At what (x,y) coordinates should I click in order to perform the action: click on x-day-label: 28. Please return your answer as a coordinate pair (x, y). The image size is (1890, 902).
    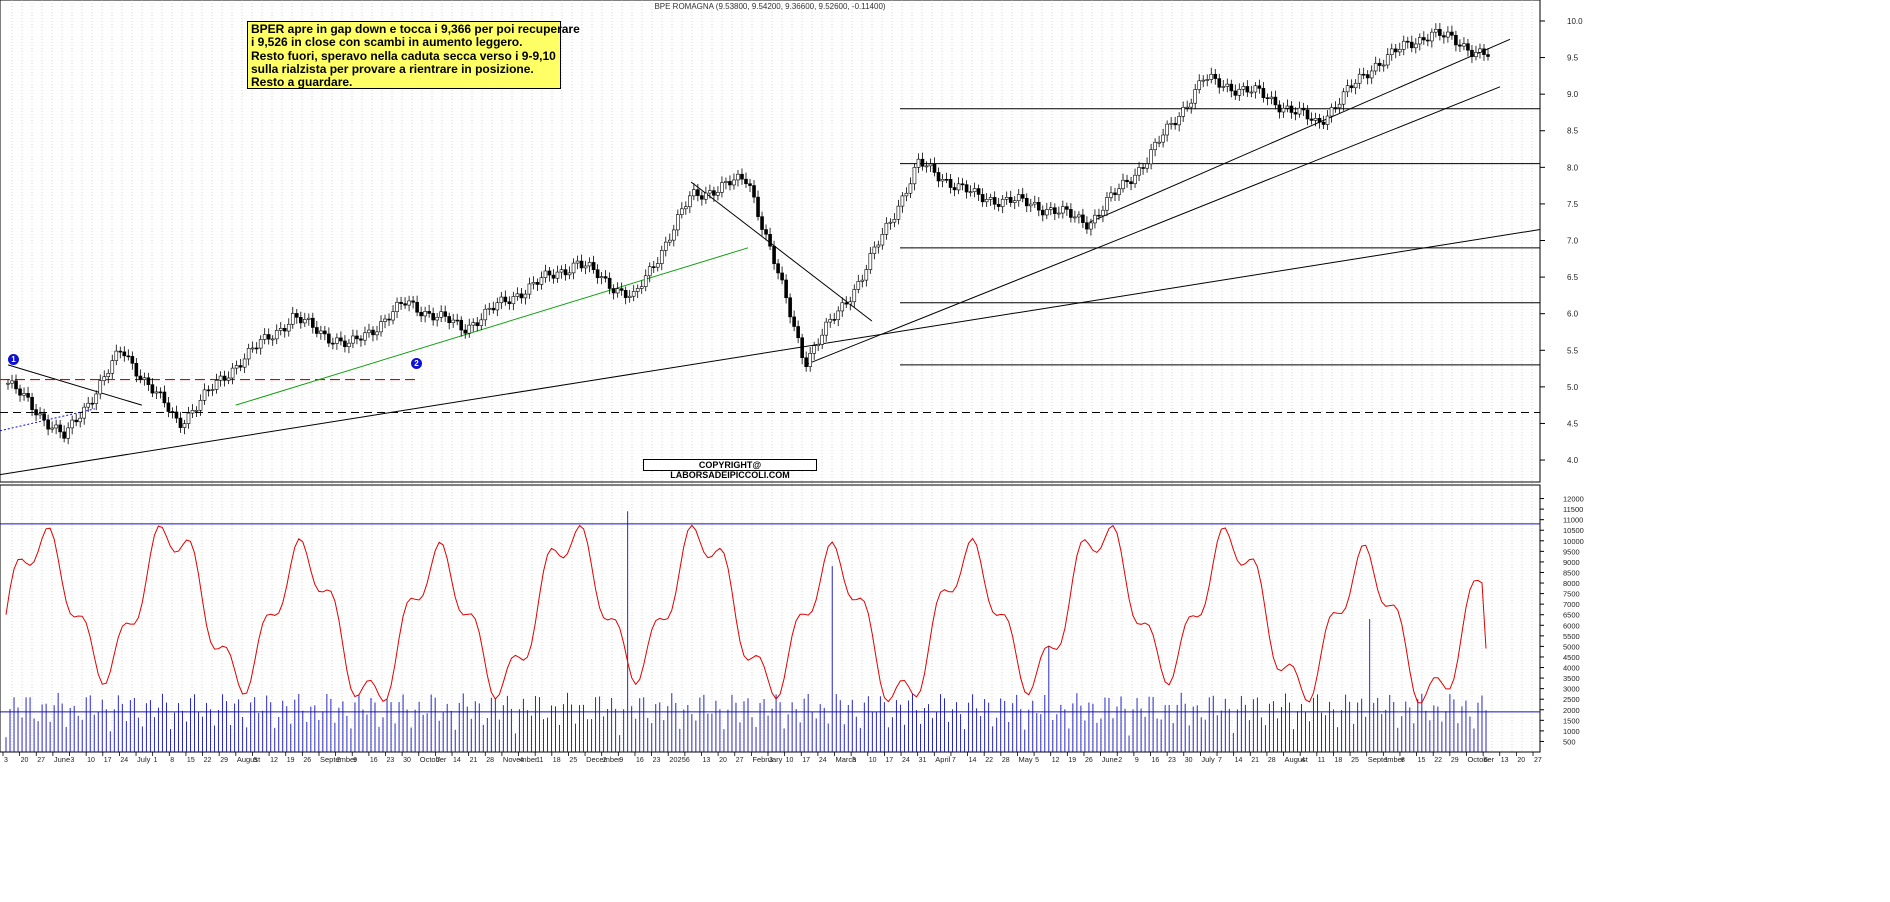
    Looking at the image, I should click on (1272, 760).